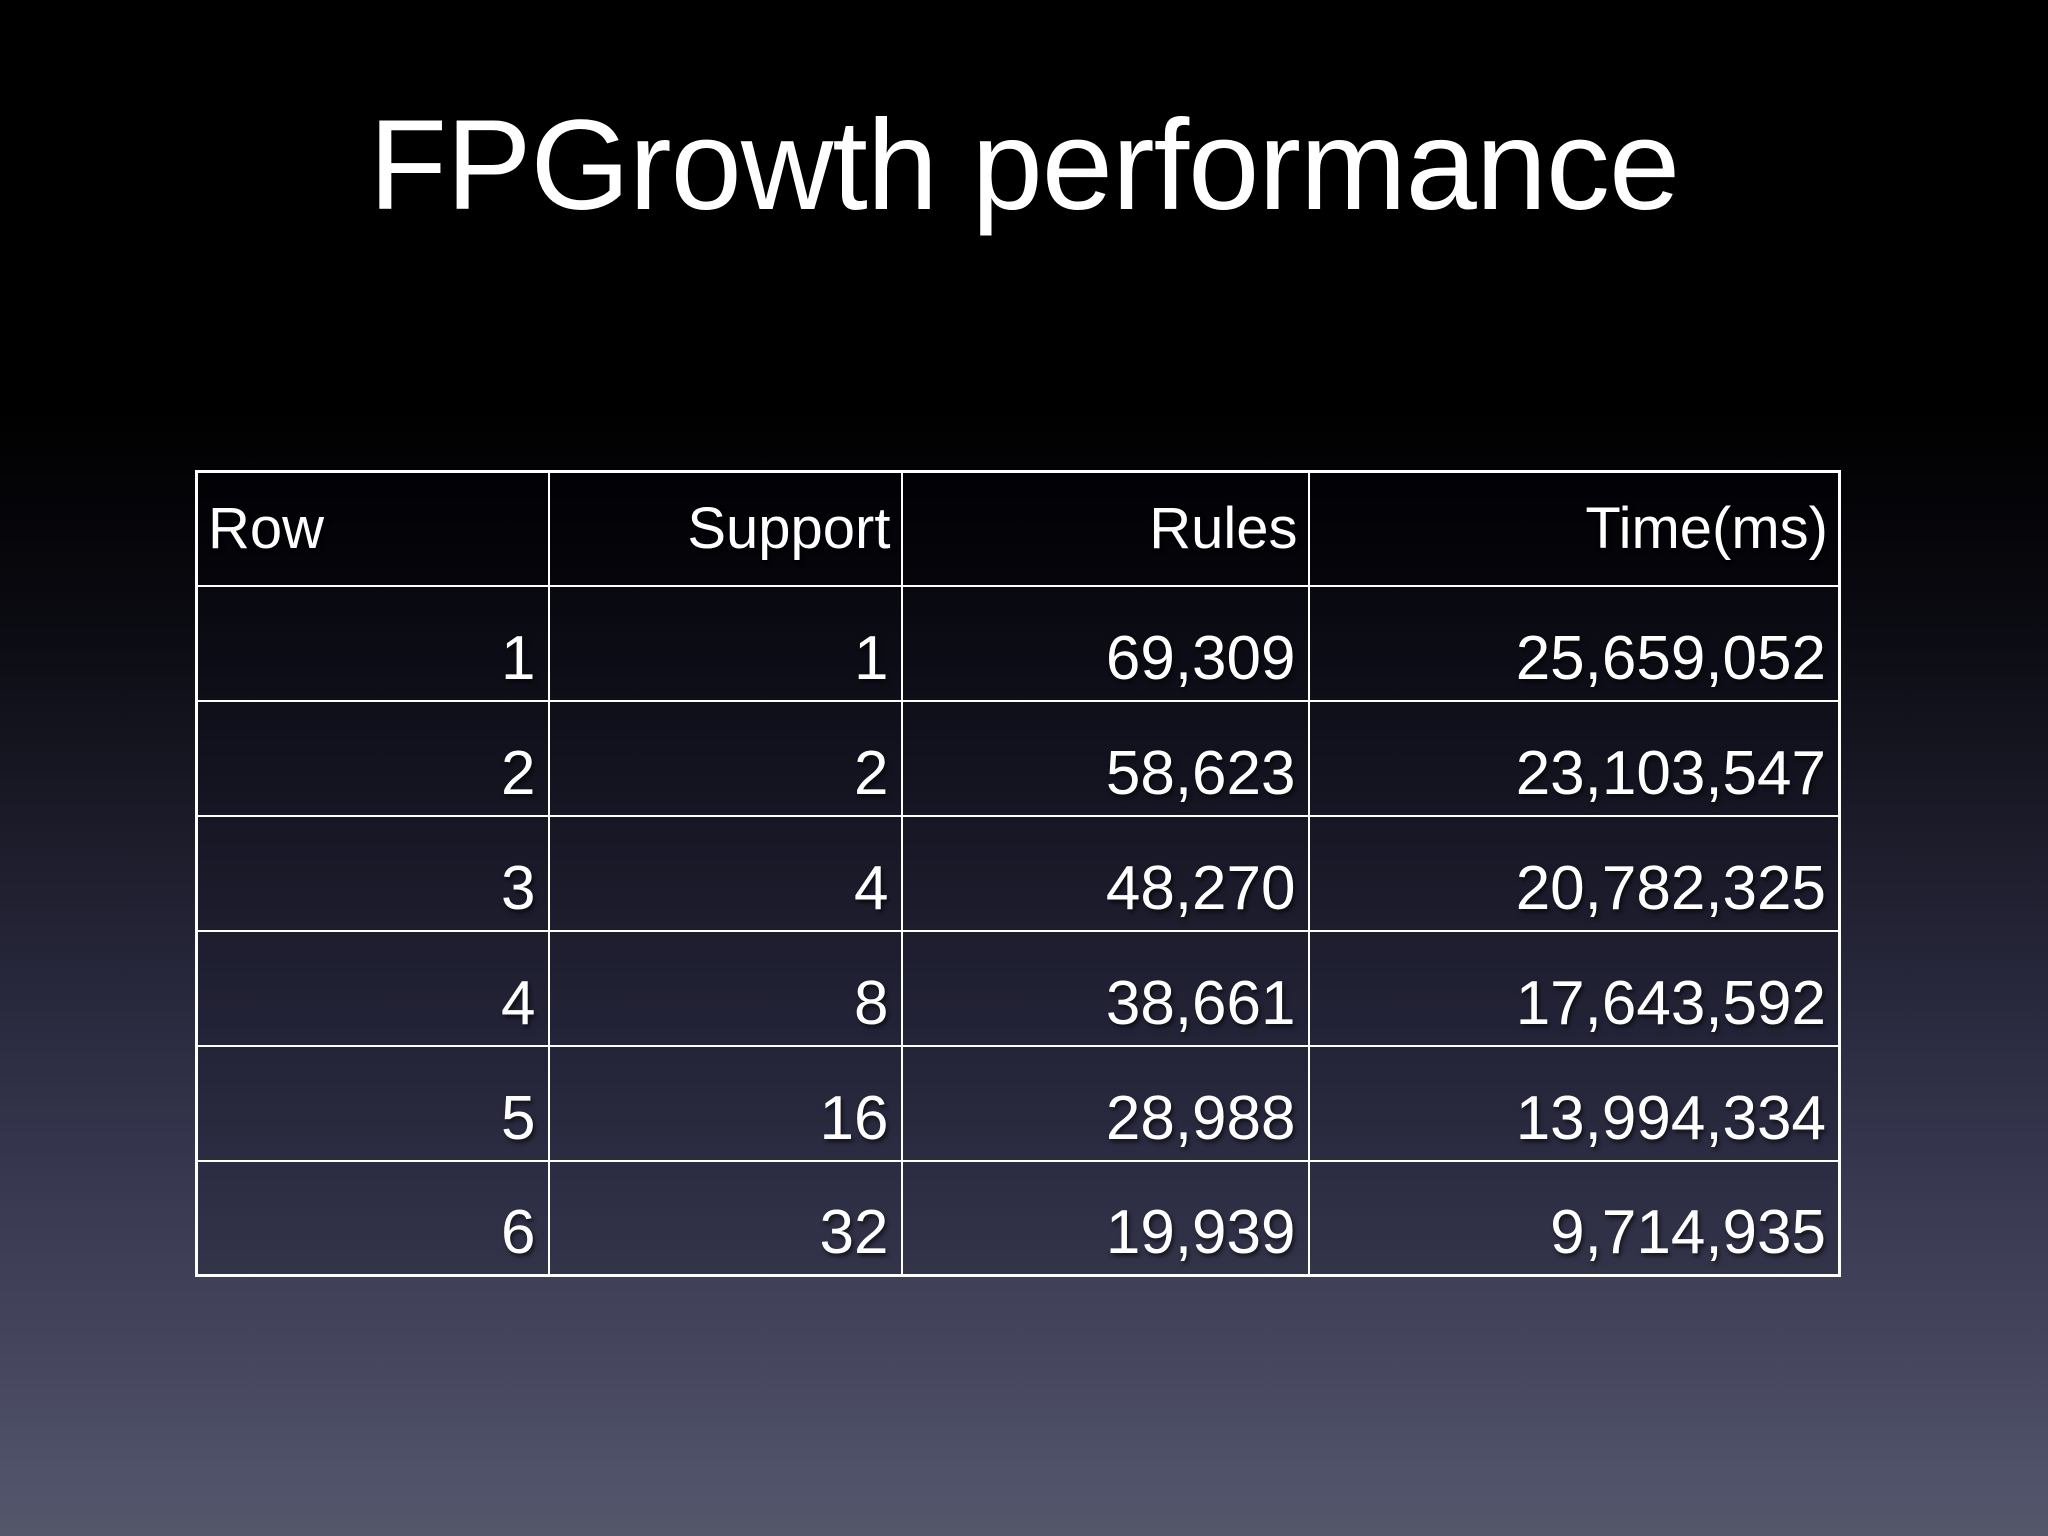 The width and height of the screenshot is (2048, 1536). I want to click on table-cell: 28,988, so click(1105, 1103).